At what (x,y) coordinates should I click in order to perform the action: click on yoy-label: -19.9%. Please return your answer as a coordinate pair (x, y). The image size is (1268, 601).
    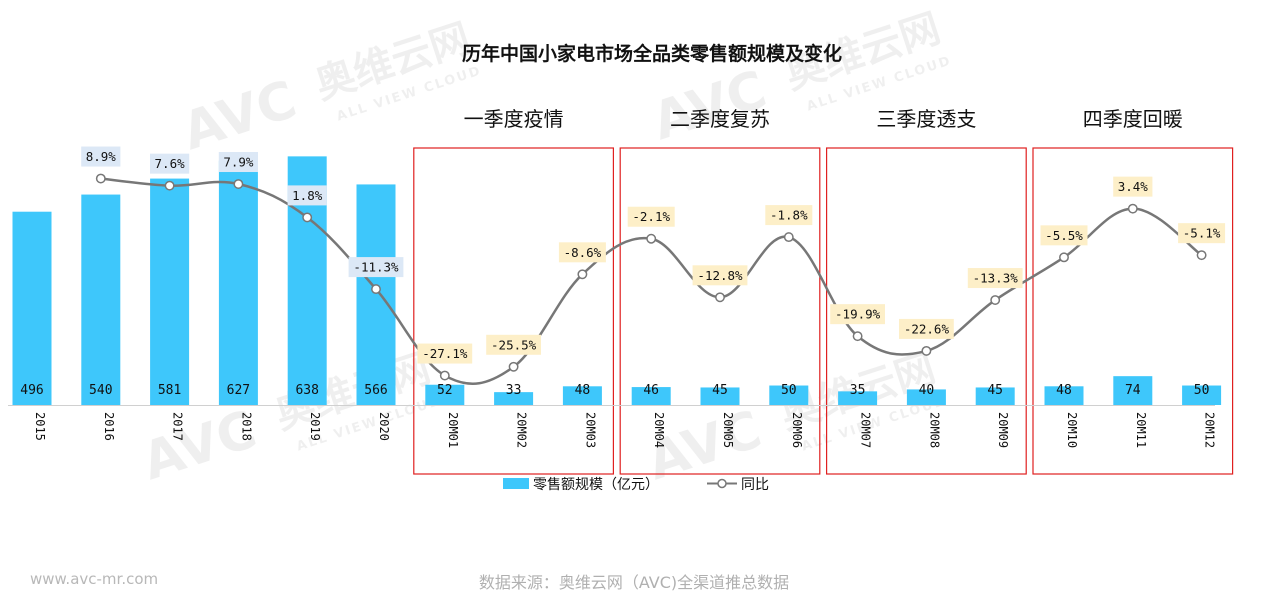
    Looking at the image, I should click on (858, 314).